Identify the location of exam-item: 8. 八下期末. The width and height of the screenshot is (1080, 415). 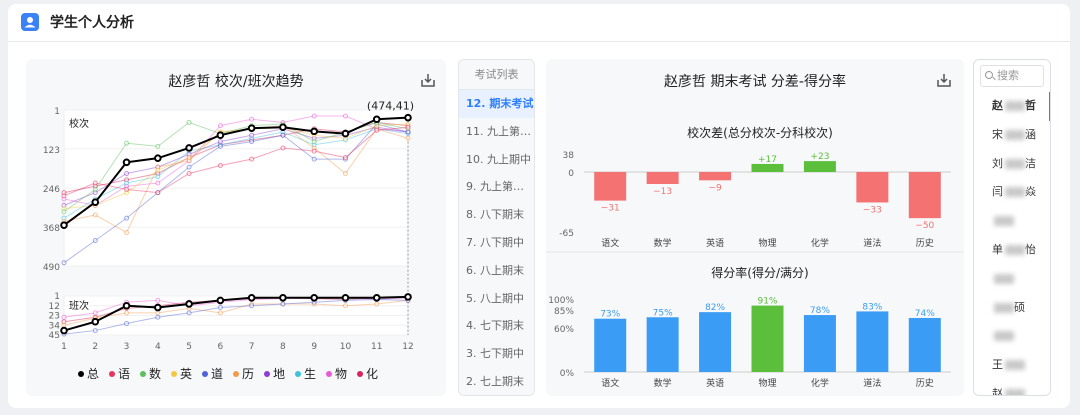
(495, 215).